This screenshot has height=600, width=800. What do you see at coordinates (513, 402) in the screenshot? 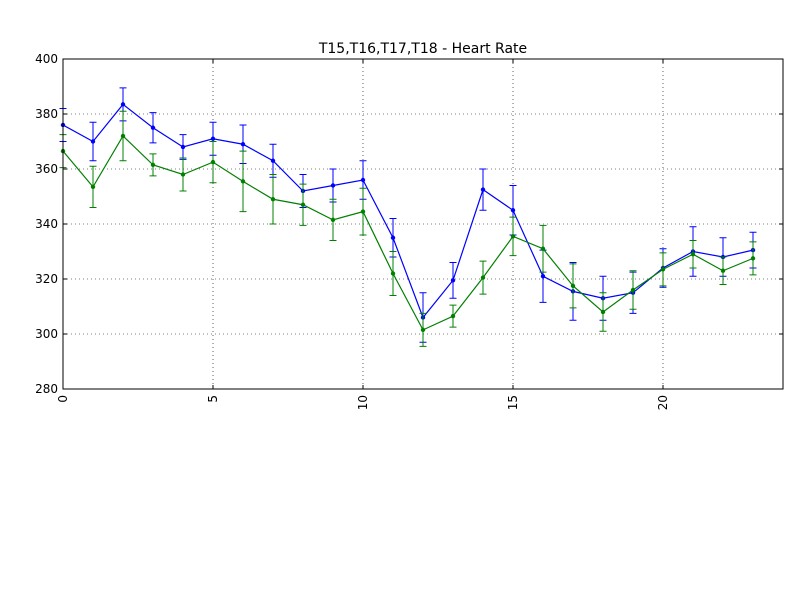
I see `x-tick-label: 15` at bounding box center [513, 402].